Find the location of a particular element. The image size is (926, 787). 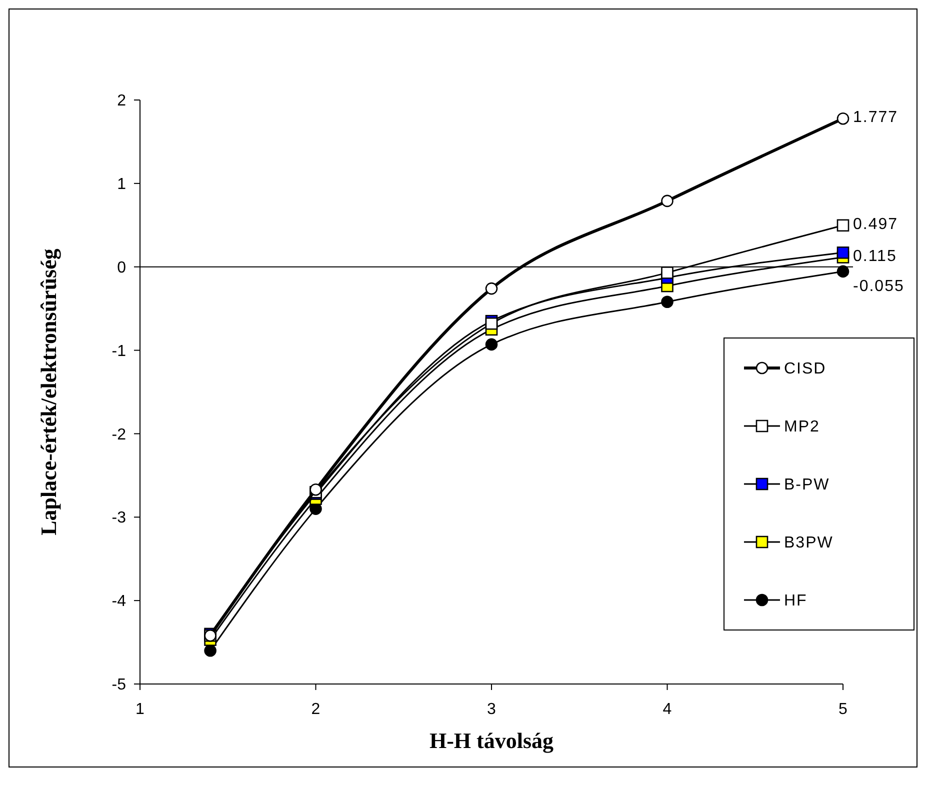

legend-label: B3PW is located at coordinates (809, 543).